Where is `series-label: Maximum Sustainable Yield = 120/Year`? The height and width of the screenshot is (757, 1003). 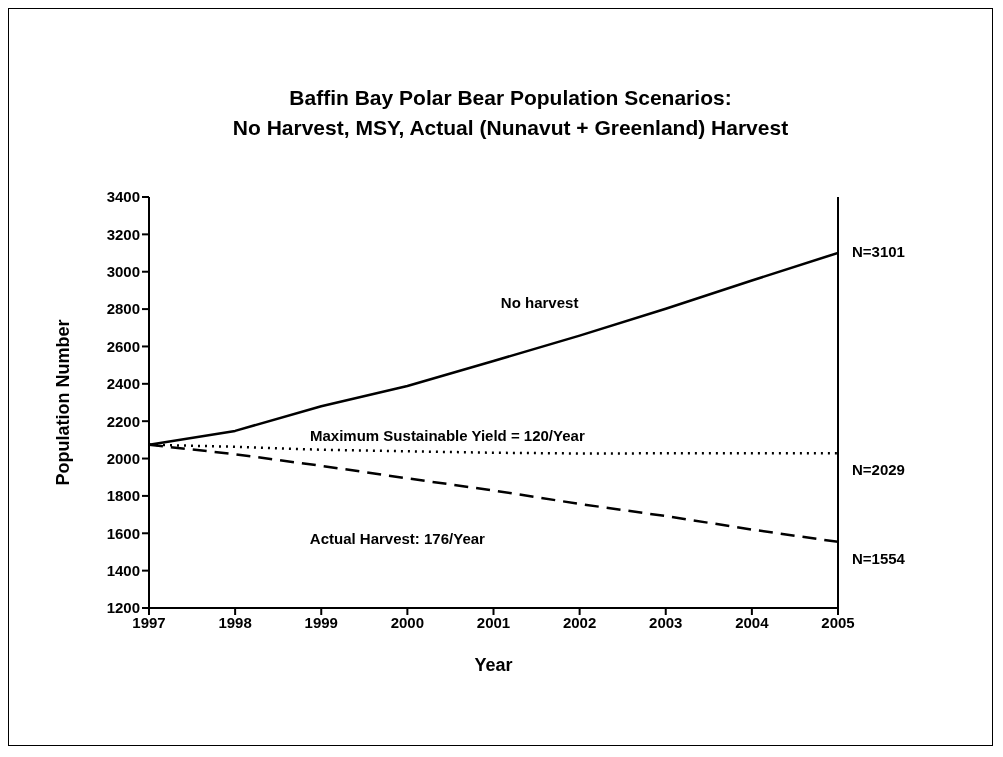 series-label: Maximum Sustainable Yield = 120/Year is located at coordinates (447, 436).